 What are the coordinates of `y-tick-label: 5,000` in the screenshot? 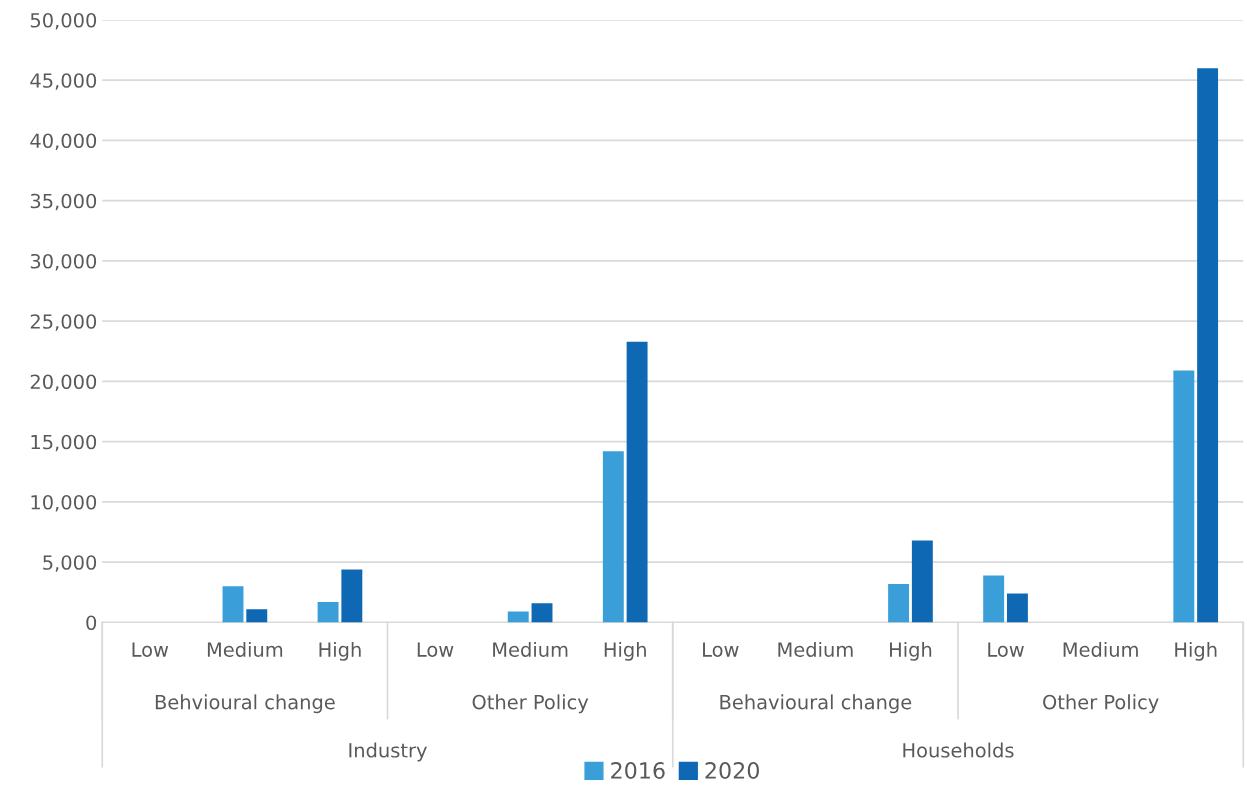 It's located at (70, 563).